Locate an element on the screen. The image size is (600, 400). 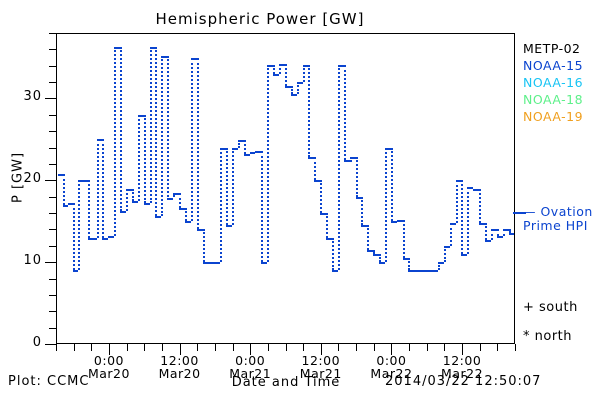
legend-entry-noaa-19: NOAA-19 is located at coordinates (553, 116).